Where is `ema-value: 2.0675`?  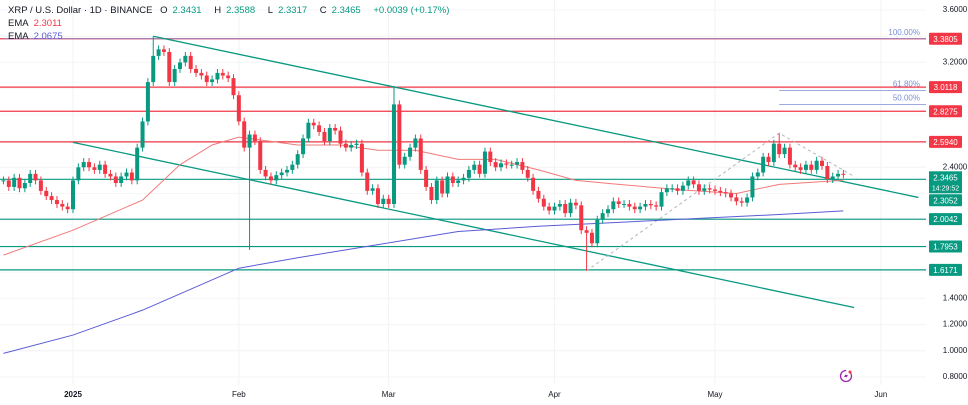 ema-value: 2.0675 is located at coordinates (48, 36).